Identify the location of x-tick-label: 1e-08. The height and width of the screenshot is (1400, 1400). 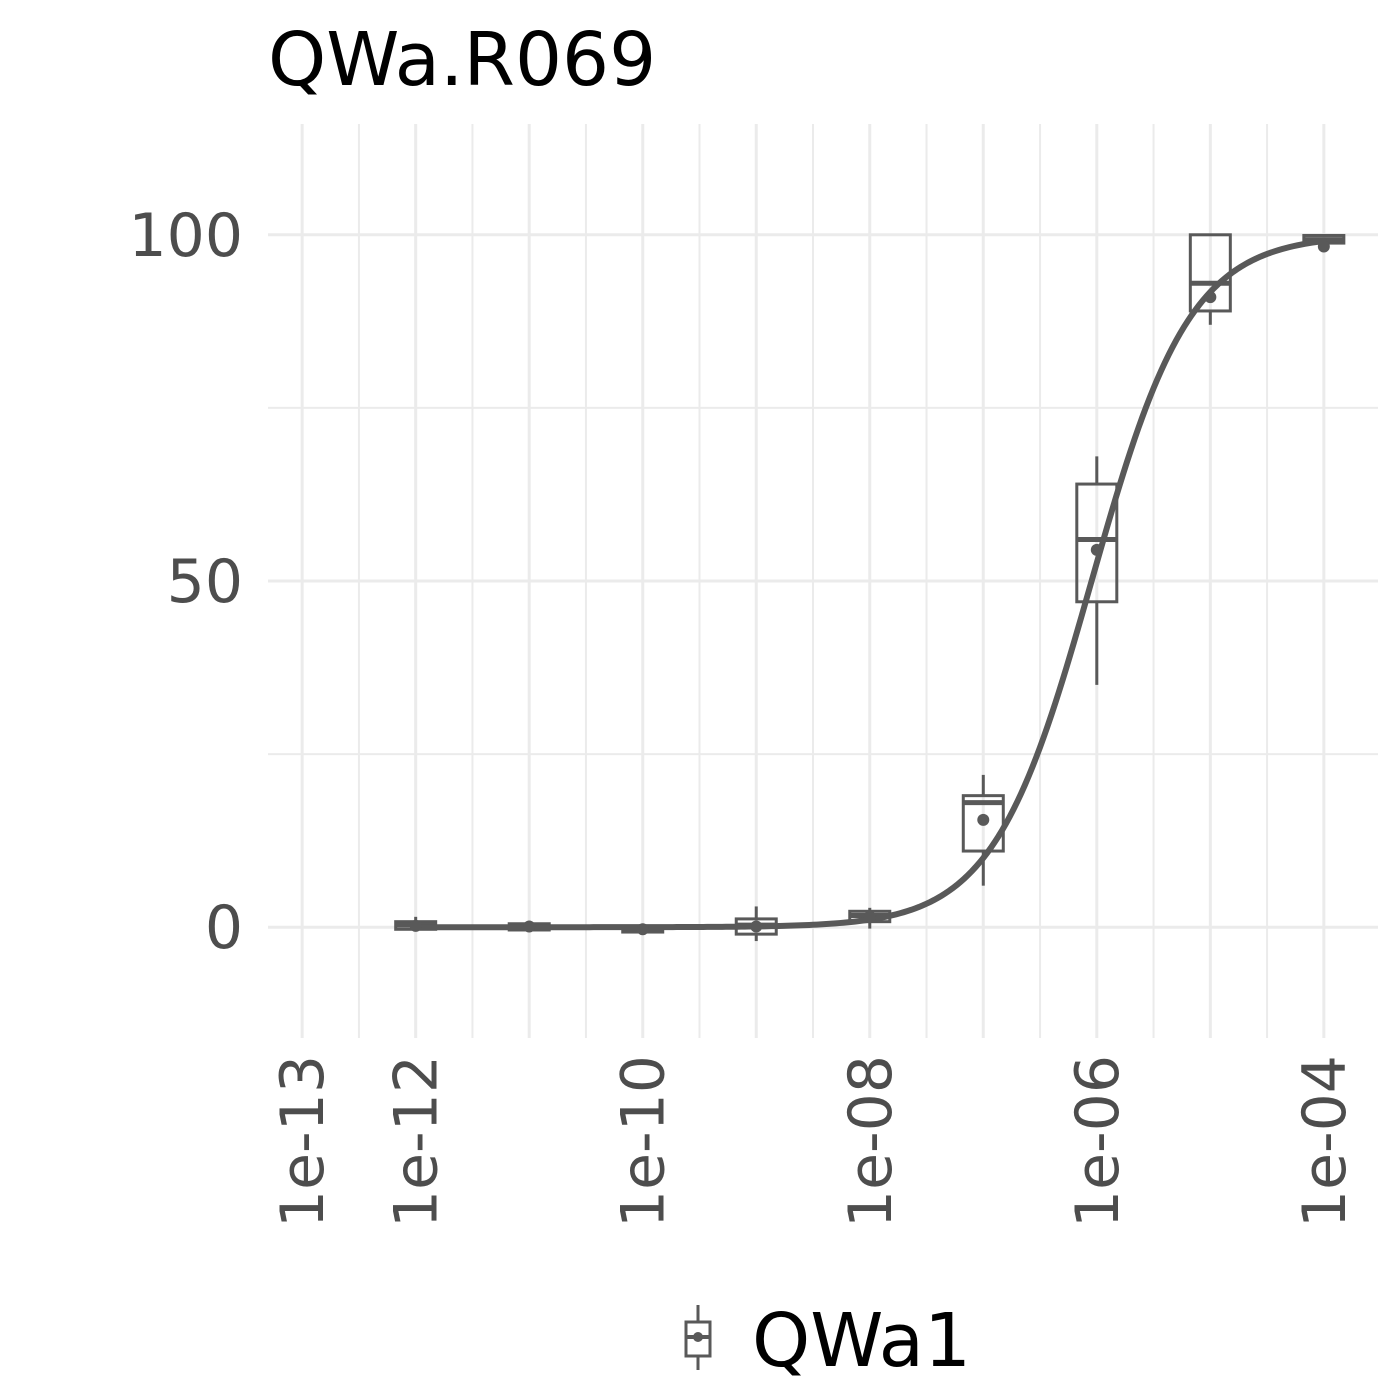
(871, 1141).